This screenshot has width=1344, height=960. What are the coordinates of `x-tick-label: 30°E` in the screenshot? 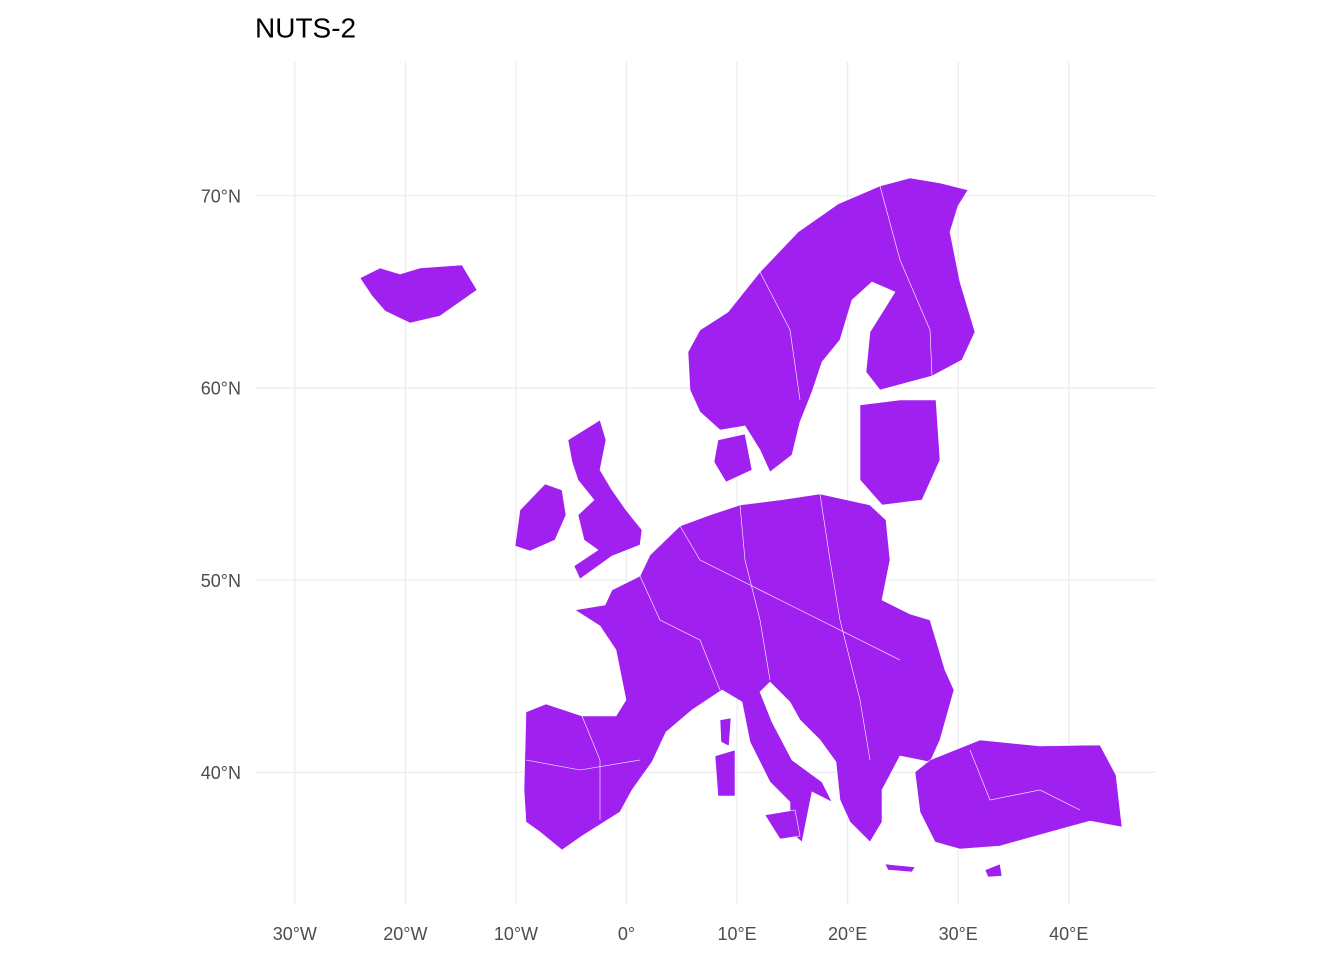 It's located at (958, 934).